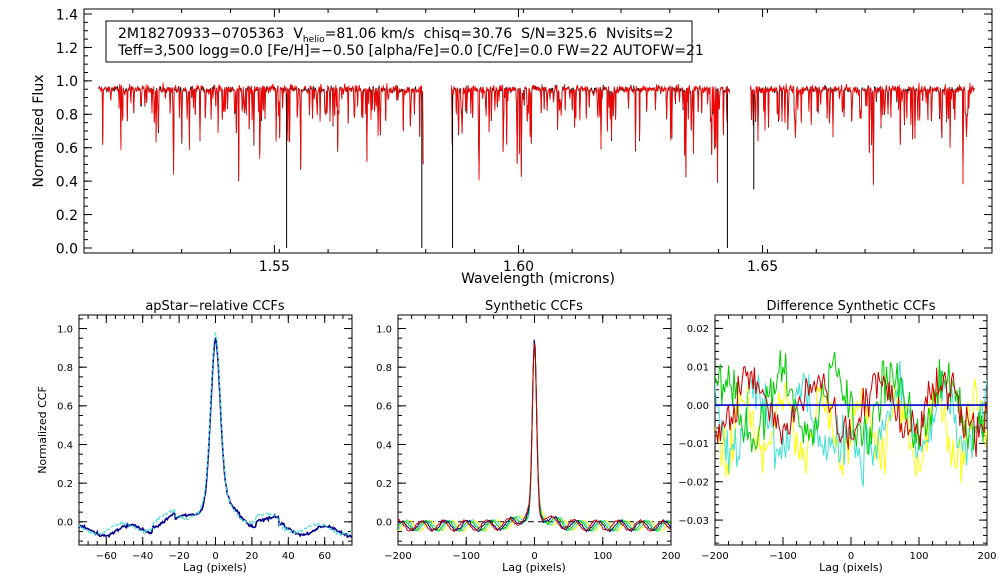 Image resolution: width=1008 pixels, height=576 pixels. I want to click on spectrum-ytick-label: 1.2, so click(67, 49).